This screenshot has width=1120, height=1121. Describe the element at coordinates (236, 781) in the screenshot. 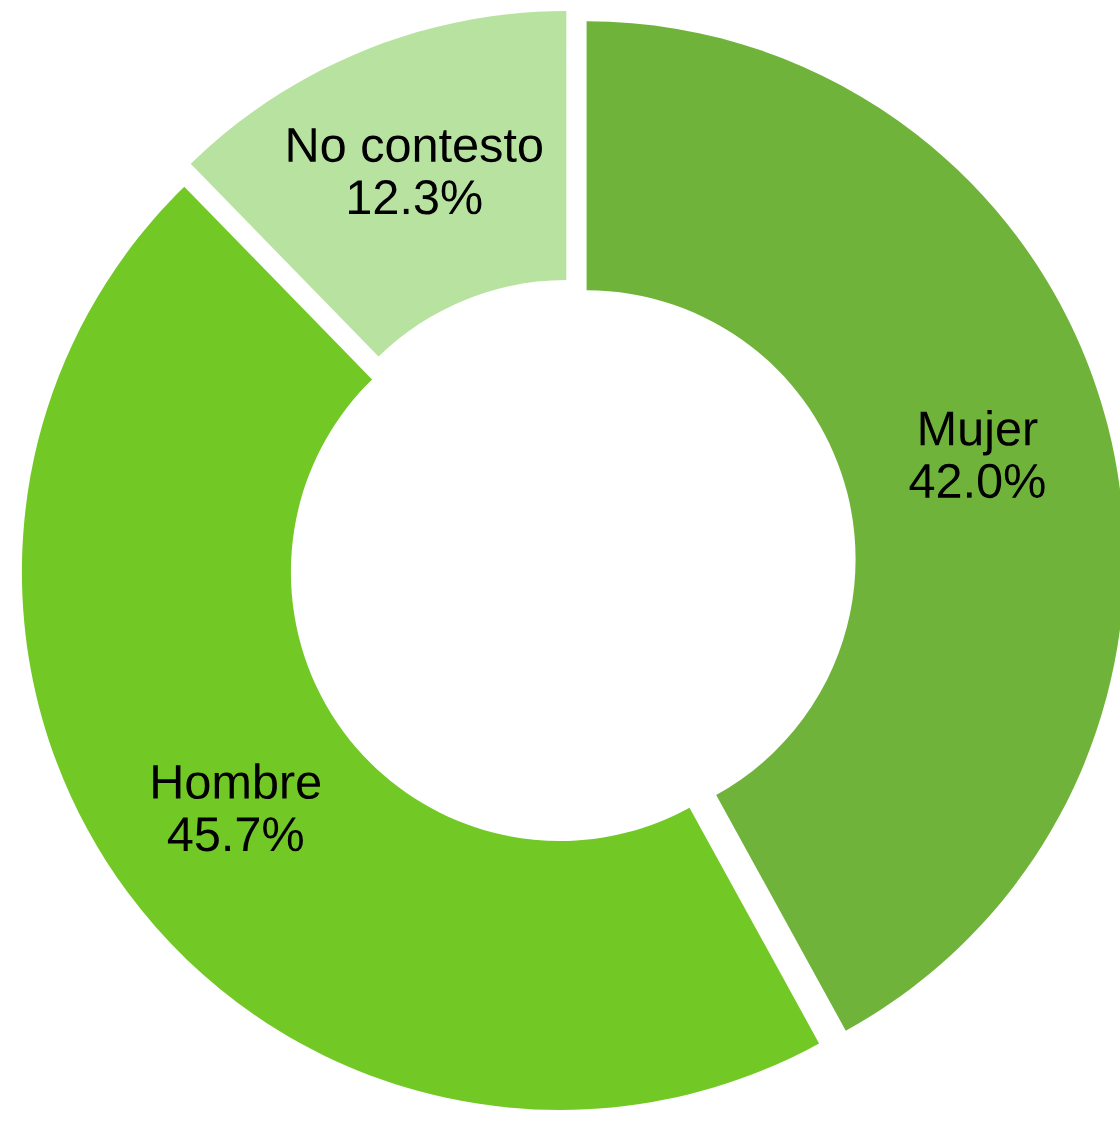

I see `slice-label: Hombre` at that location.